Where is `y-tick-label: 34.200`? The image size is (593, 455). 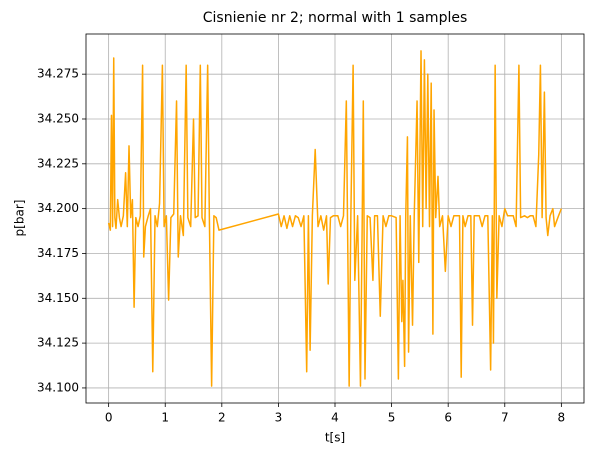 y-tick-label: 34.200 is located at coordinates (58, 208).